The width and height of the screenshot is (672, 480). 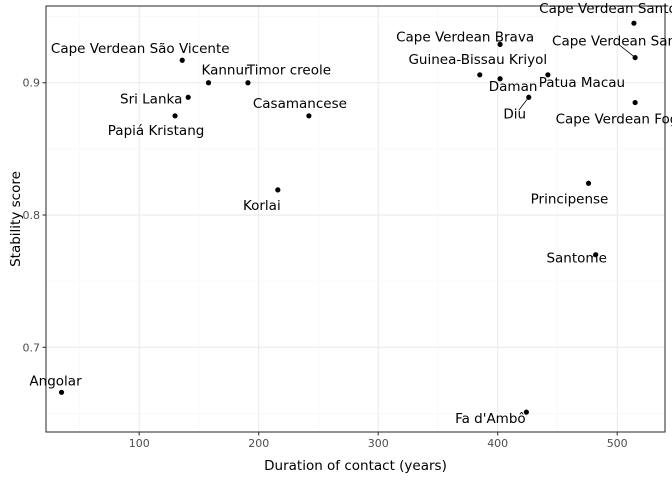 I want to click on point-label: Cape Verdean Brava, so click(x=465, y=37).